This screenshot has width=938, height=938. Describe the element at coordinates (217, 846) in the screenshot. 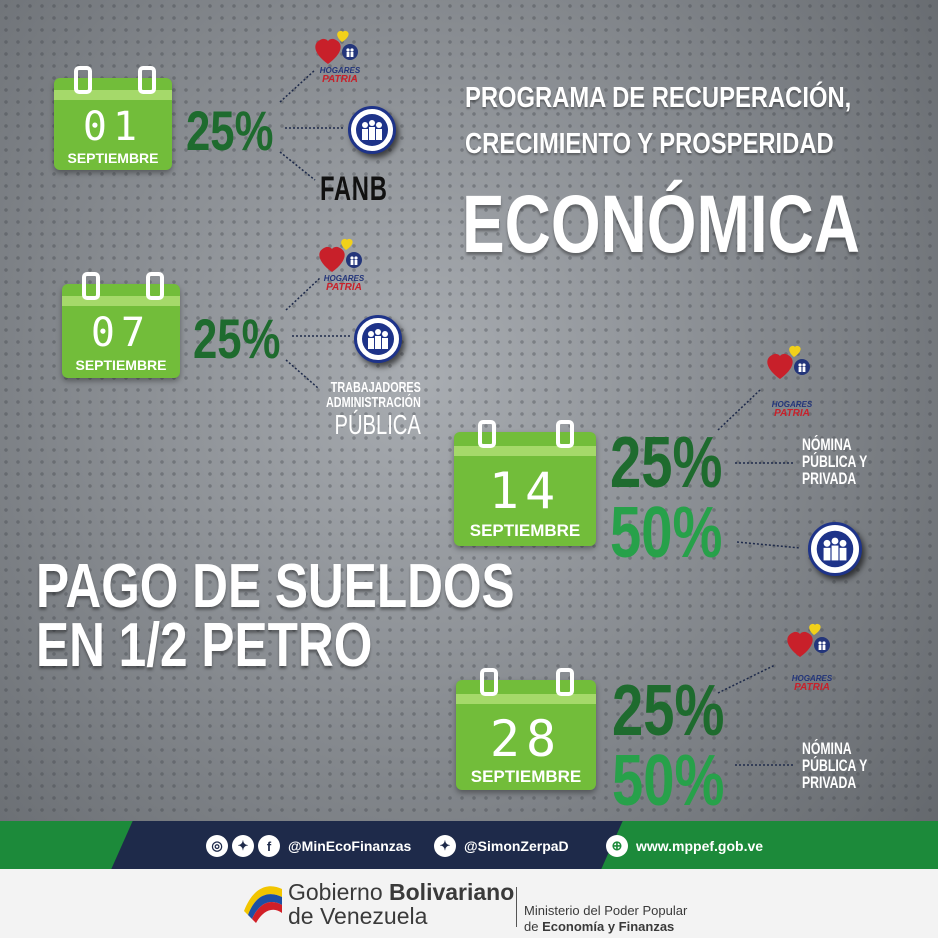

I see `instagram-icon: ◎` at that location.